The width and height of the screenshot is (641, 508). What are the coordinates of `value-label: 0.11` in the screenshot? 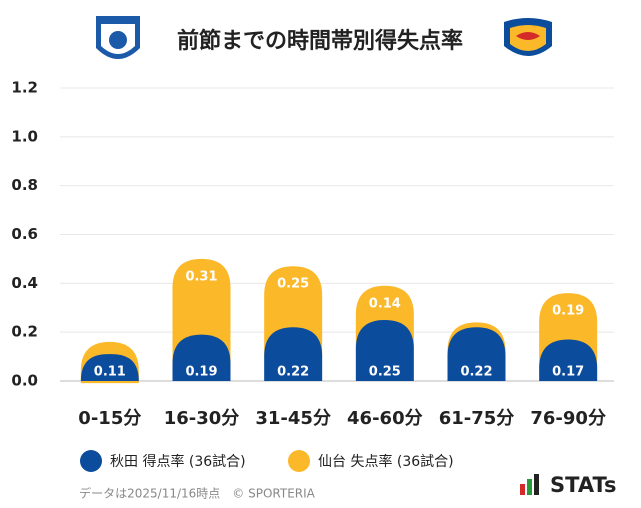 It's located at (110, 372).